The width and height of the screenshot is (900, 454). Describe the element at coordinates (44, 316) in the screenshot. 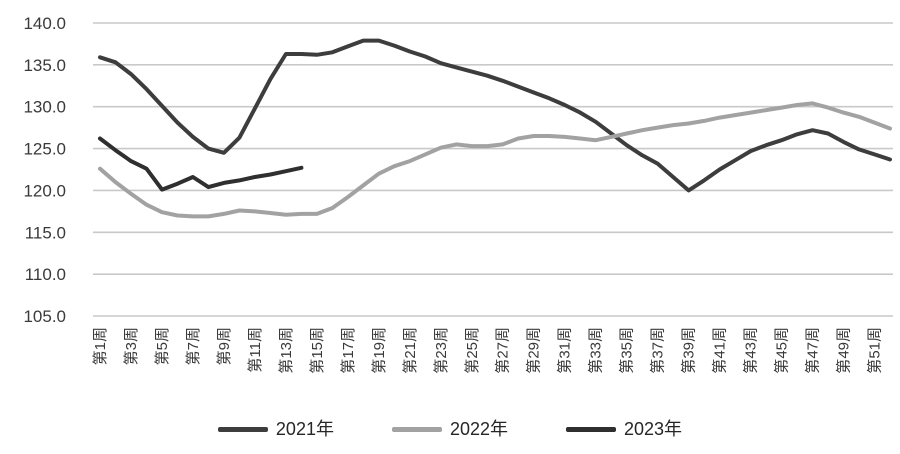

I see `y-tick-label-105.0: 105.0` at that location.